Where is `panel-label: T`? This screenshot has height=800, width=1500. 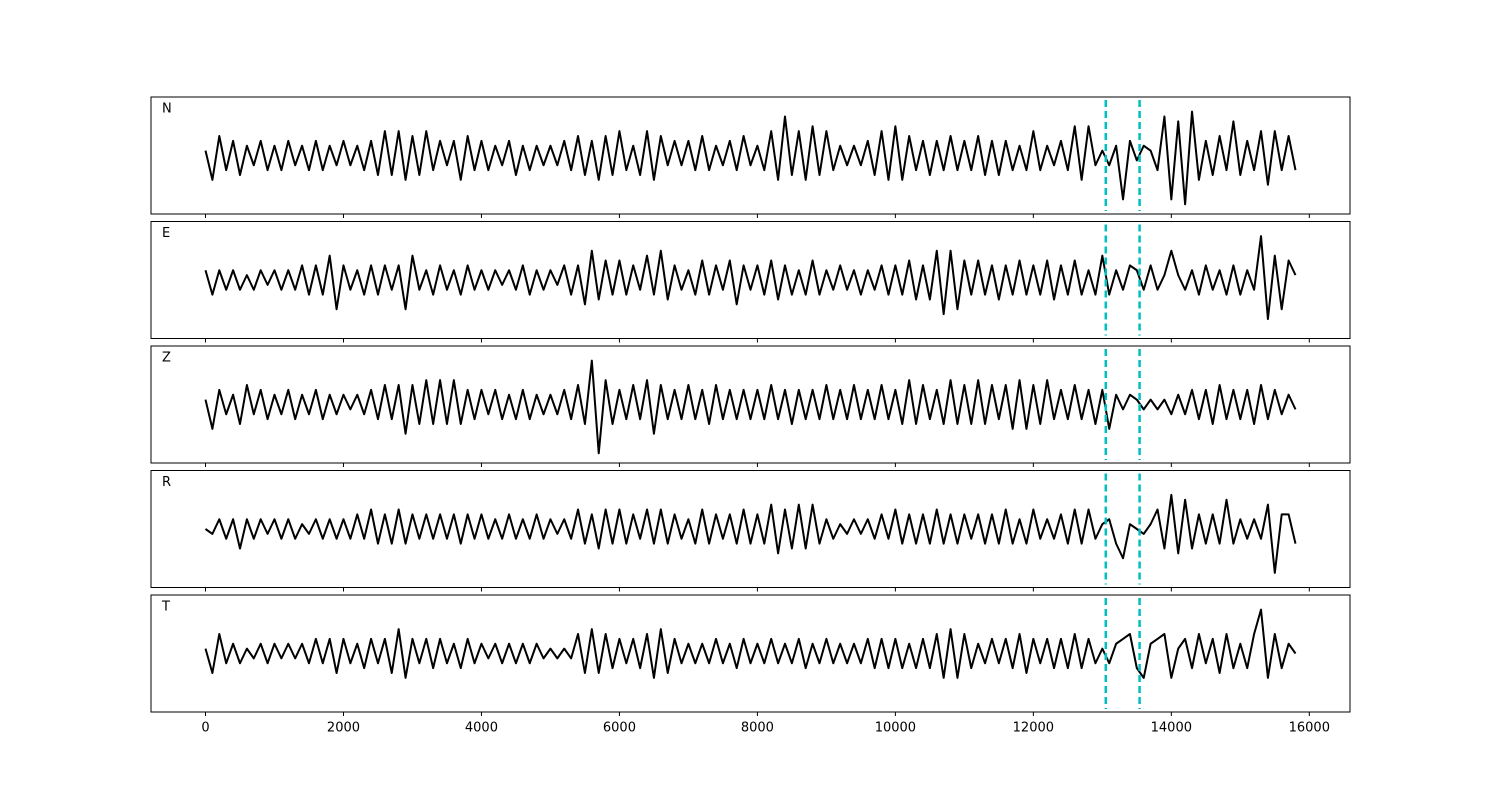 panel-label: T is located at coordinates (165, 607).